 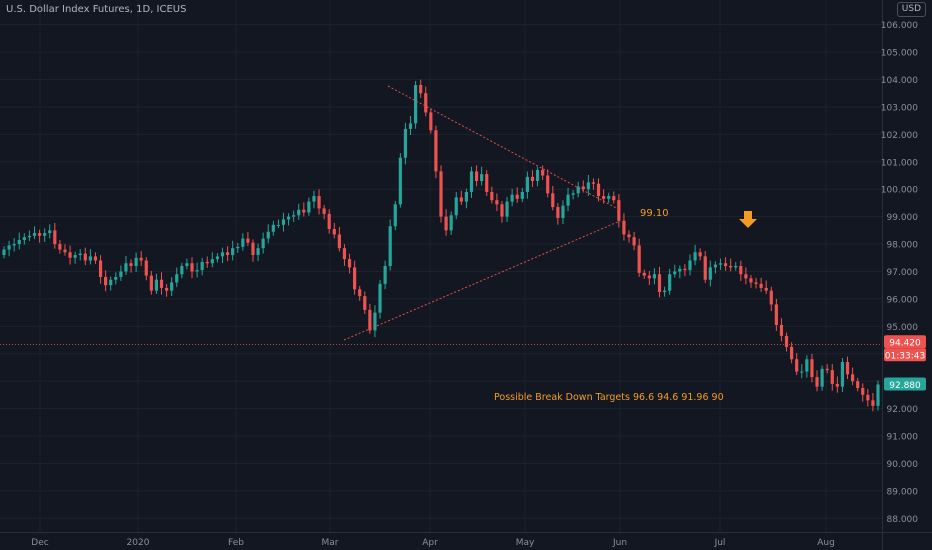 What do you see at coordinates (903, 328) in the screenshot?
I see `y-tick-label: 95.000` at bounding box center [903, 328].